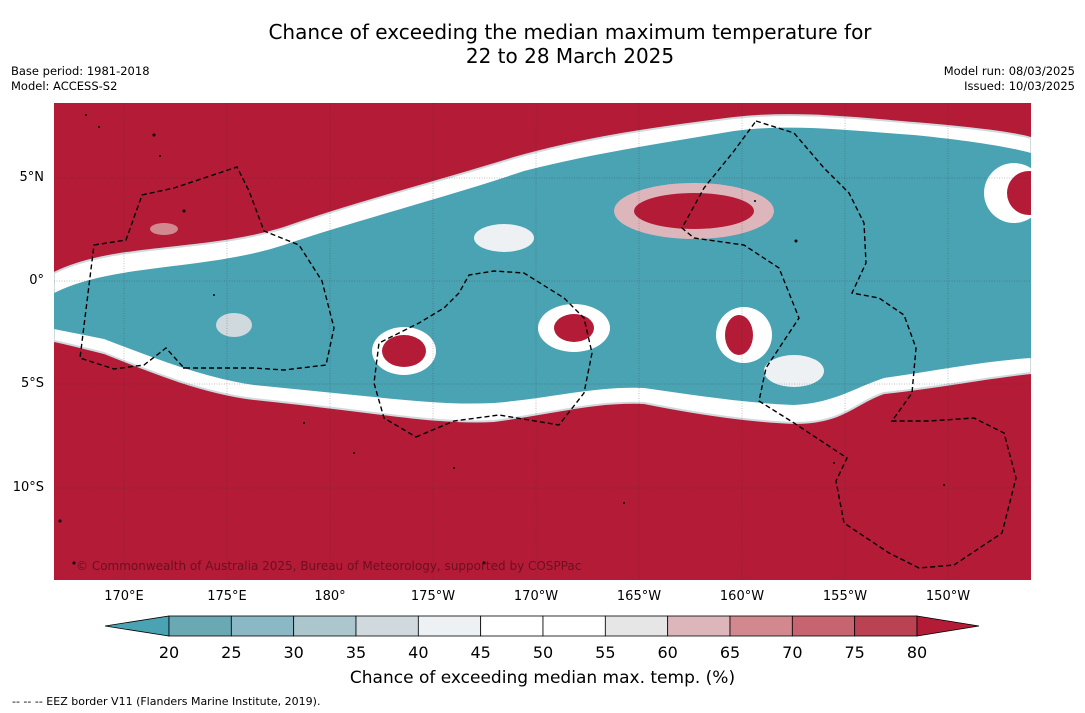  I want to click on colorbar-tick-label: 35, so click(356, 652).